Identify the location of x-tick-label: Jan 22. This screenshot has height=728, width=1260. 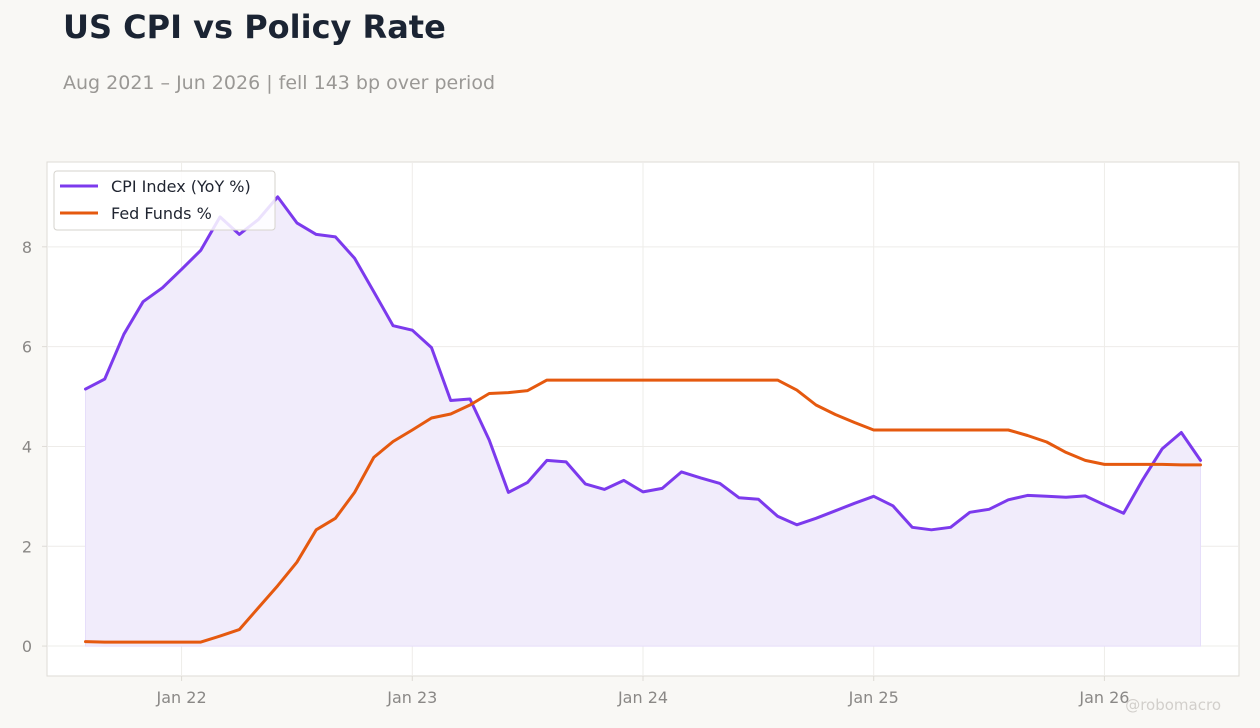
(181, 697).